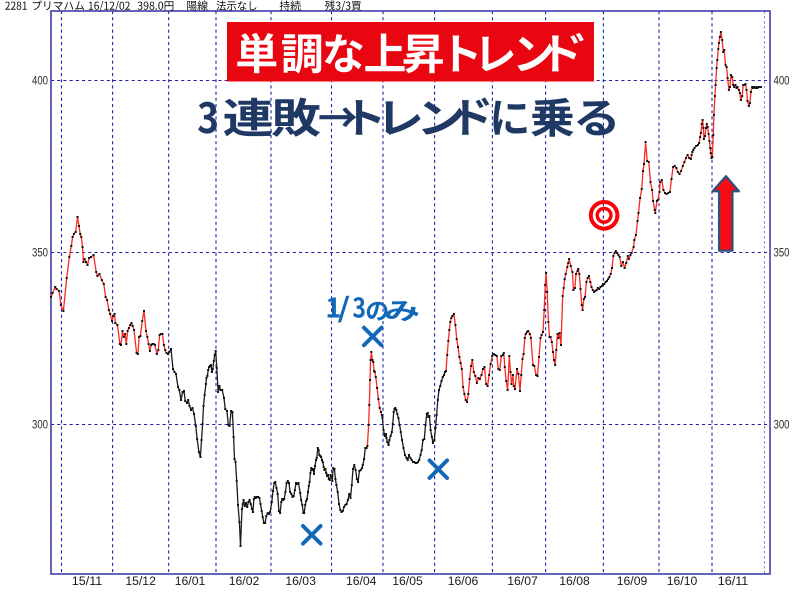  I want to click on svg-text: 16/07, so click(522, 580).